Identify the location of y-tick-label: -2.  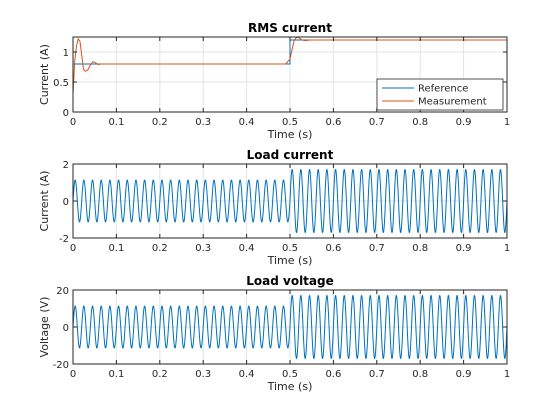
(64, 239).